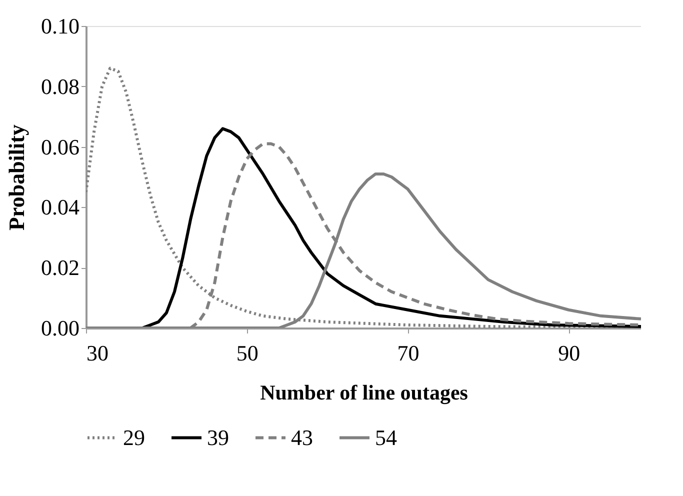 The width and height of the screenshot is (683, 496). What do you see at coordinates (16, 177) in the screenshot?
I see `y-axis-title: Probability` at bounding box center [16, 177].